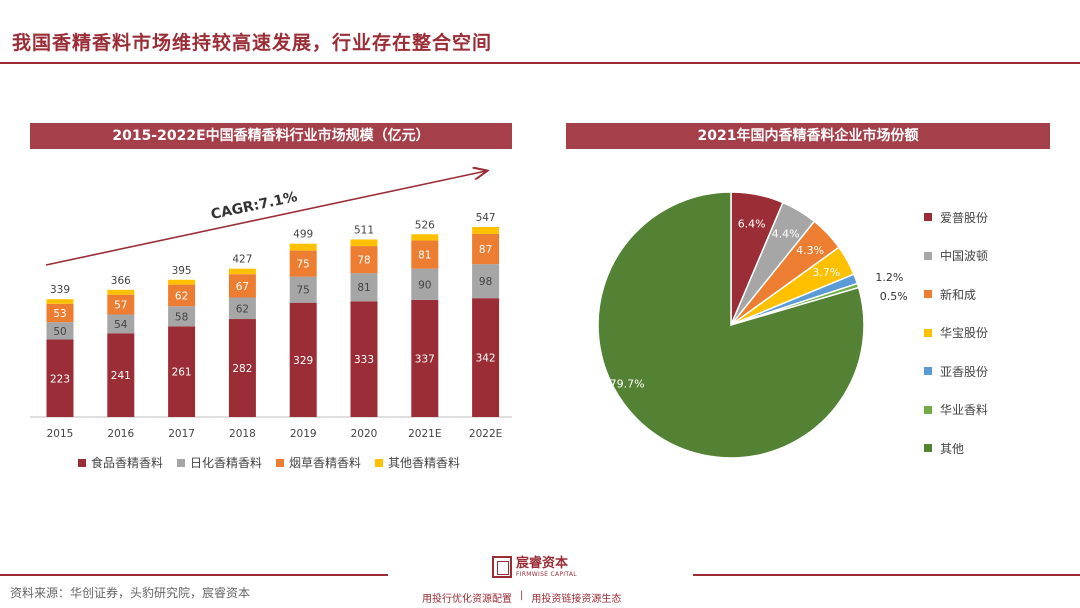  I want to click on bar-value-label: 282, so click(242, 369).